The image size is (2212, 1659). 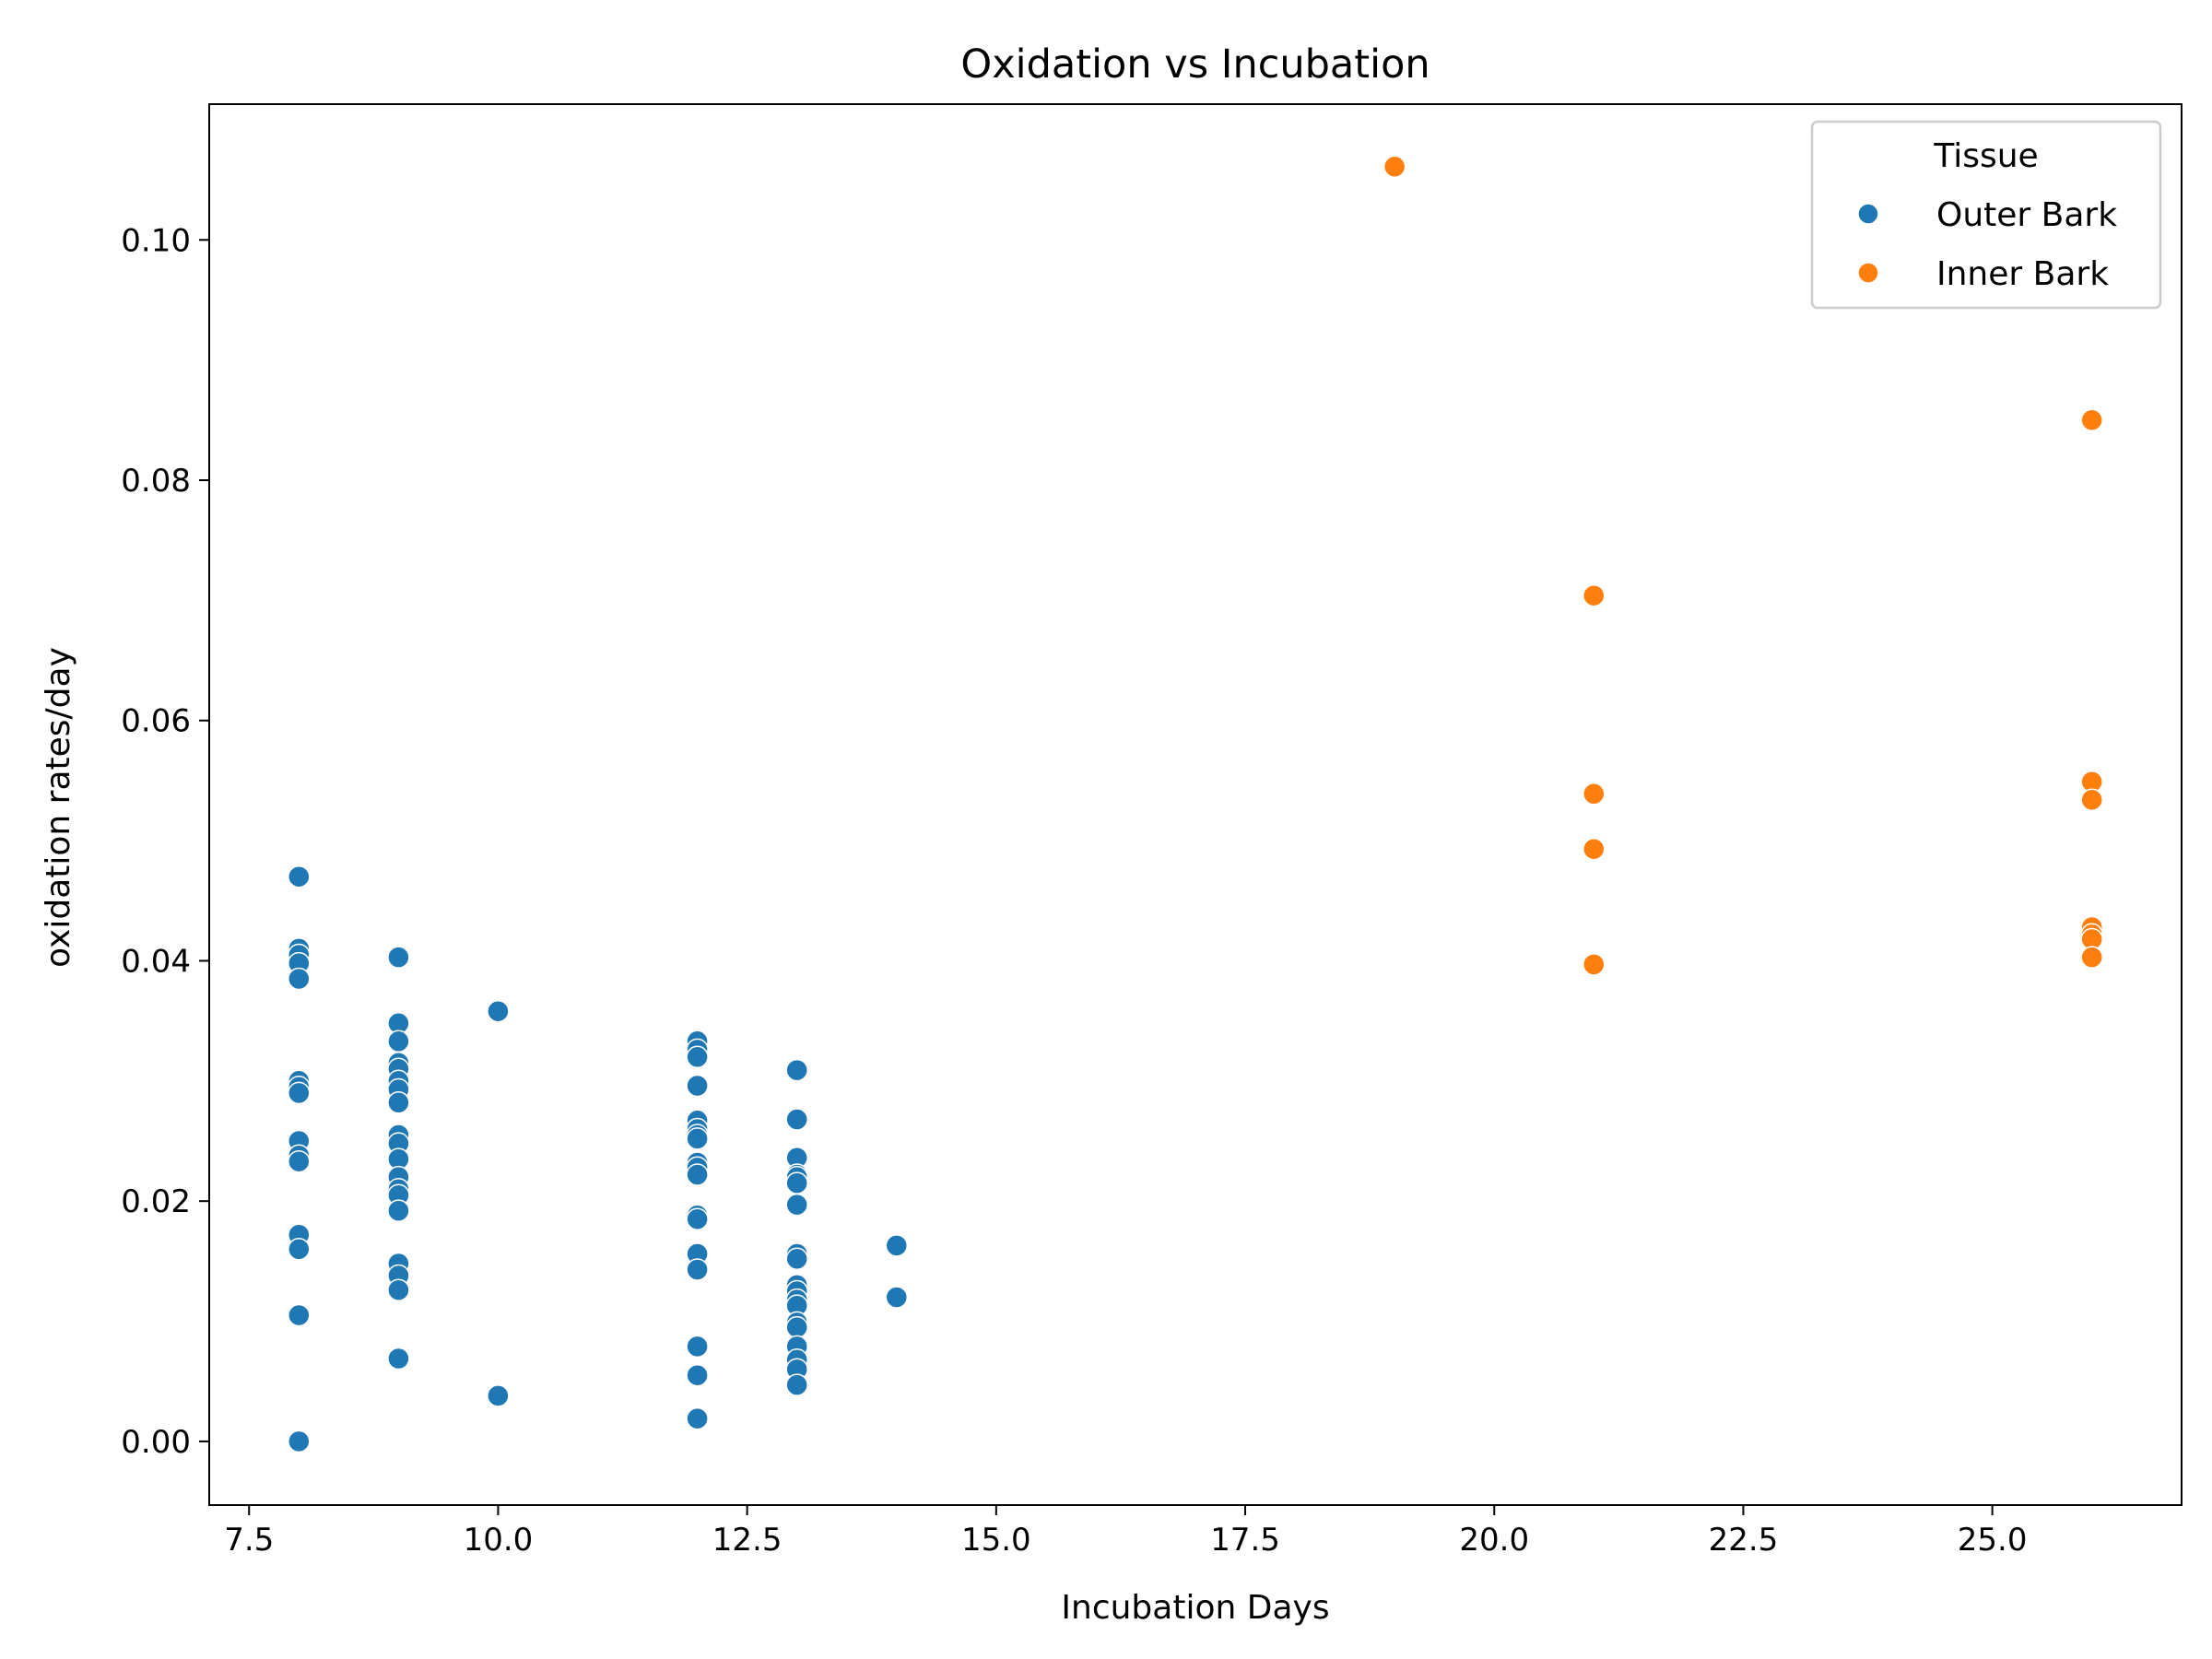 I want to click on y-tick-label: 0.02, so click(x=156, y=1201).